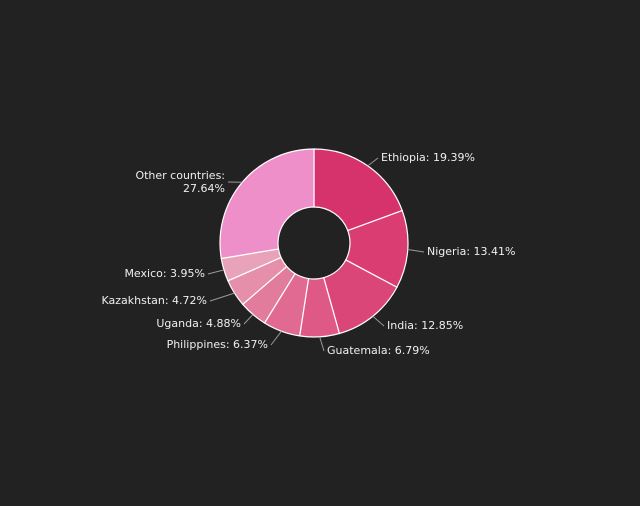 Image resolution: width=640 pixels, height=506 pixels. What do you see at coordinates (198, 323) in the screenshot?
I see `slice-label: Uganda: 4.88%` at bounding box center [198, 323].